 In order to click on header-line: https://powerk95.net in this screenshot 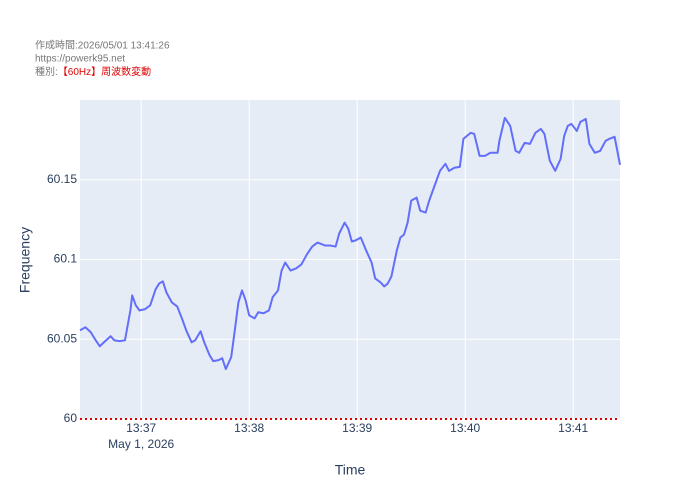, I will do `click(80, 59)`.